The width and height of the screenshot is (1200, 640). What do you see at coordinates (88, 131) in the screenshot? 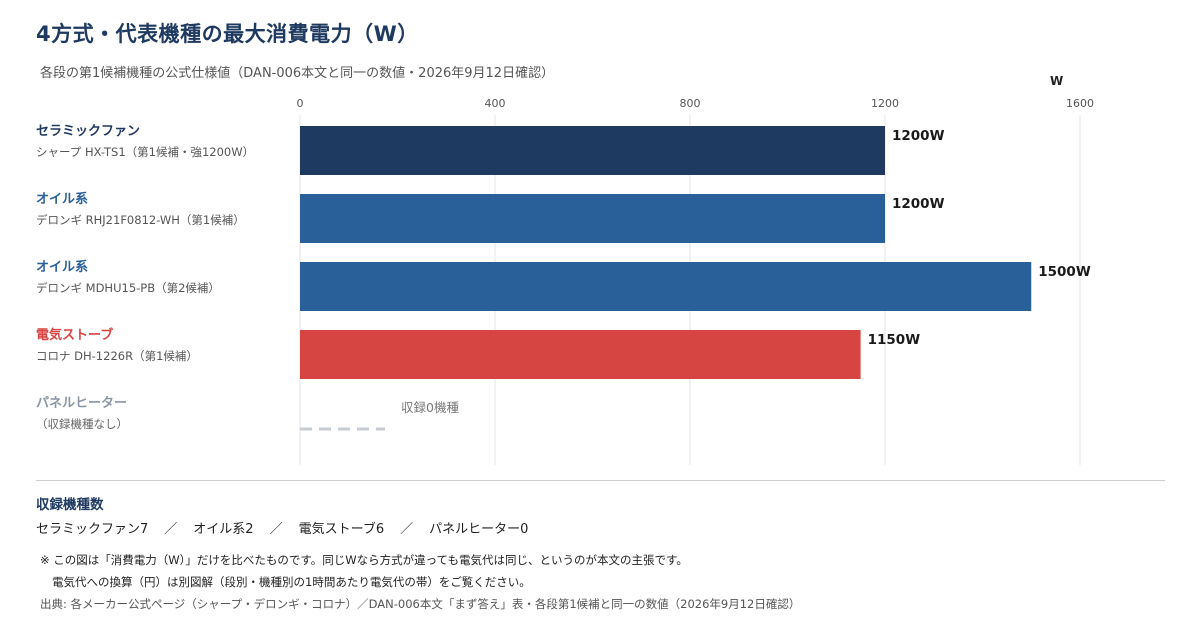
I see `category-name: セラミックファン` at bounding box center [88, 131].